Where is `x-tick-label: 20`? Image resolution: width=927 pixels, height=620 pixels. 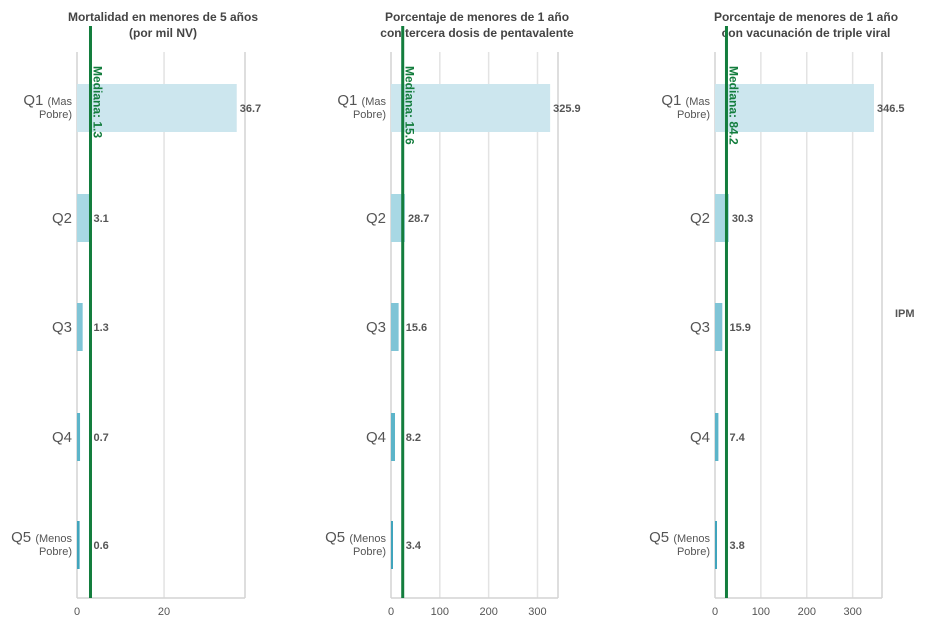 x-tick-label: 20 is located at coordinates (164, 612).